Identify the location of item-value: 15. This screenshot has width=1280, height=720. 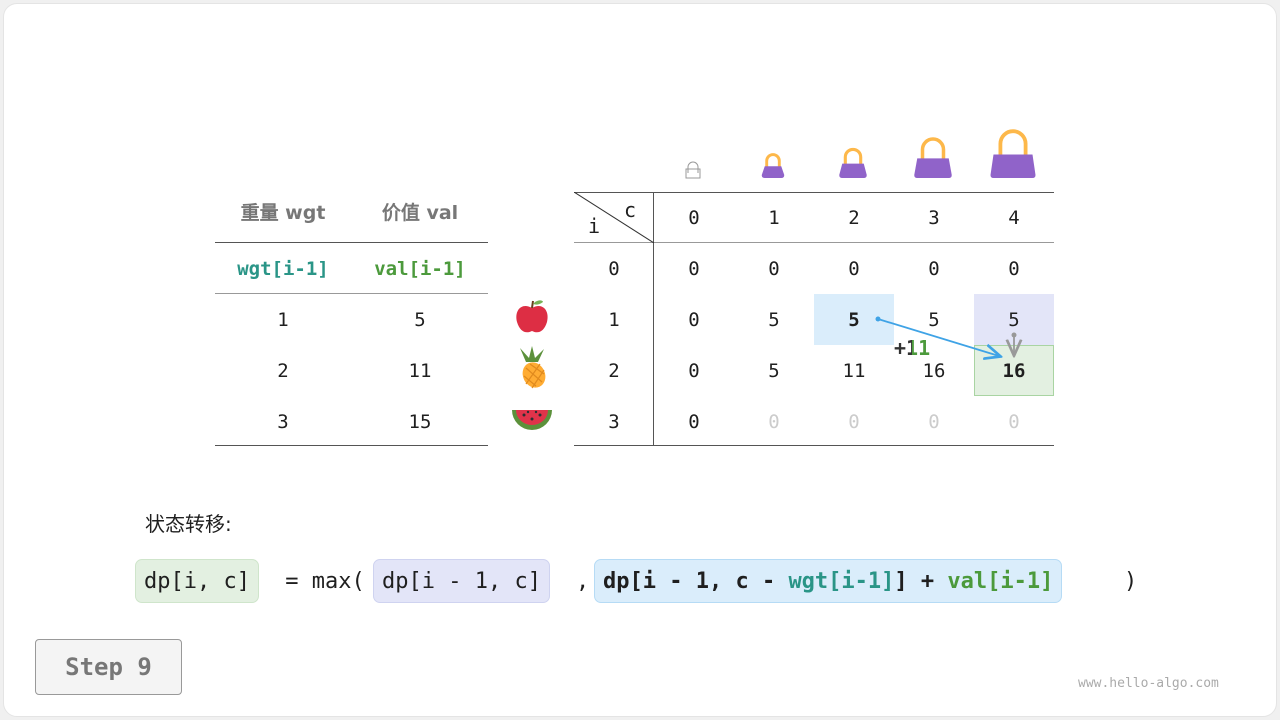
(420, 421).